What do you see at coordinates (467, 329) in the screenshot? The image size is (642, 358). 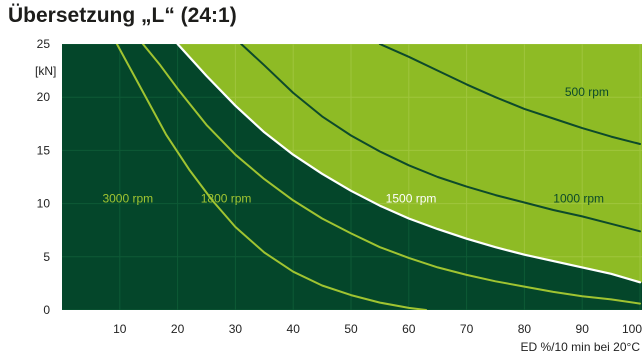 I see `x-tick-label: 70` at bounding box center [467, 329].